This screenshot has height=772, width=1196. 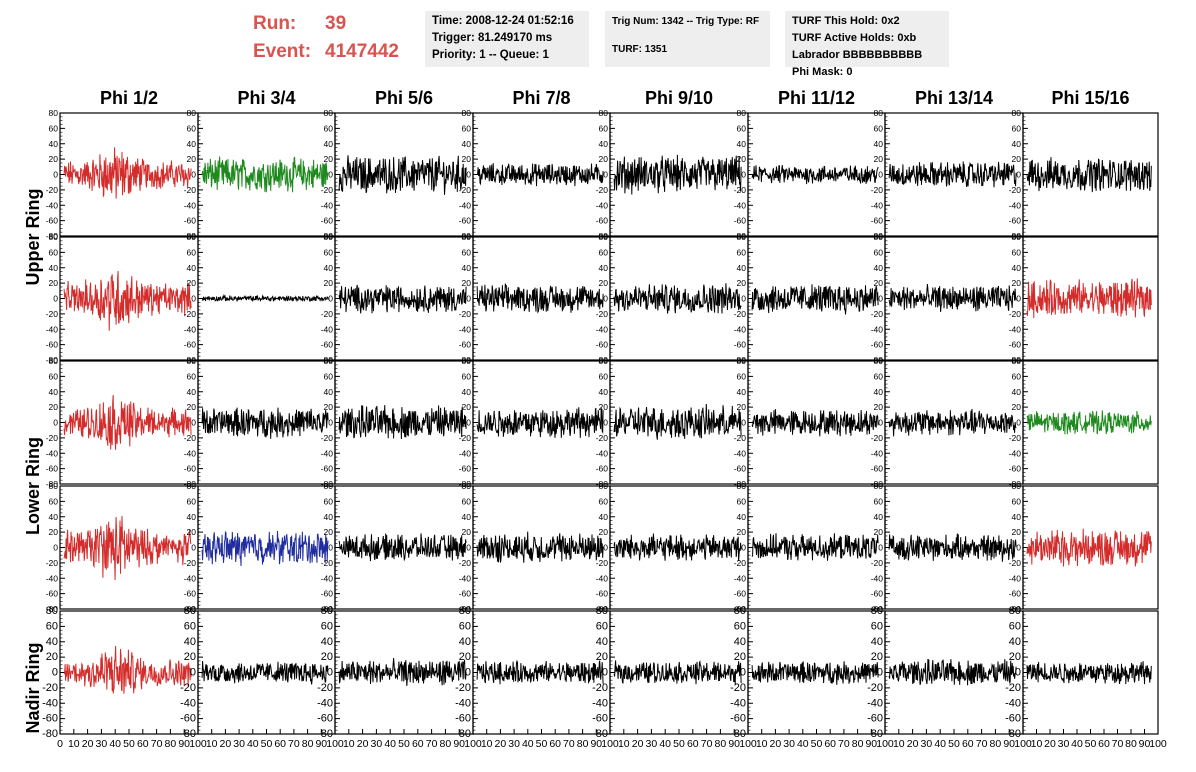 What do you see at coordinates (816, 98) in the screenshot?
I see `column-header: Phi 11/12` at bounding box center [816, 98].